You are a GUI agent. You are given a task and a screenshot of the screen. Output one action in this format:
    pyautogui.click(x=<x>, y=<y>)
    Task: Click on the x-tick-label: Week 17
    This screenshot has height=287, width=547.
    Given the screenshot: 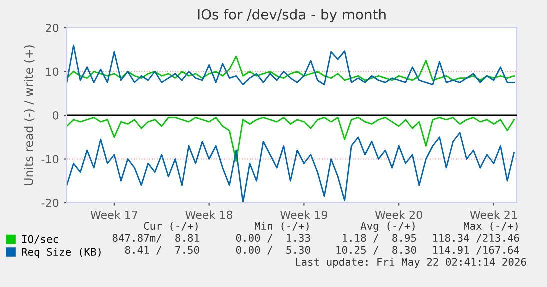 What is the action you would take?
    pyautogui.click(x=114, y=215)
    